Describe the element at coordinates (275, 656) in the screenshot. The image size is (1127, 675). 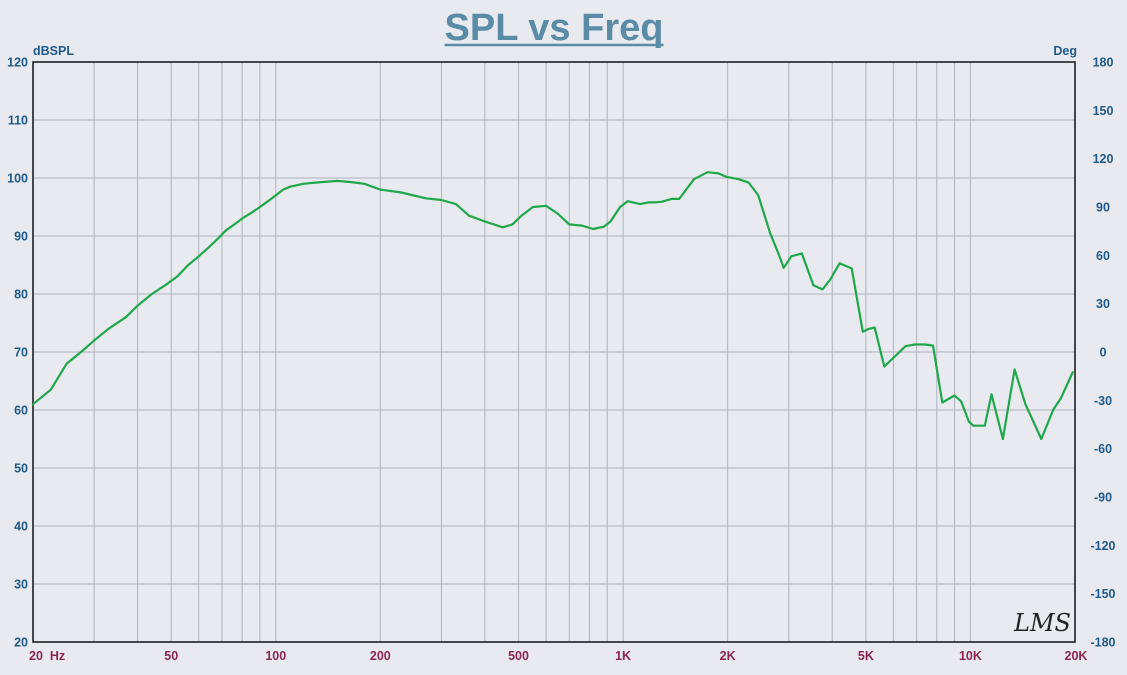
I see `x-tick-label: 100` at that location.